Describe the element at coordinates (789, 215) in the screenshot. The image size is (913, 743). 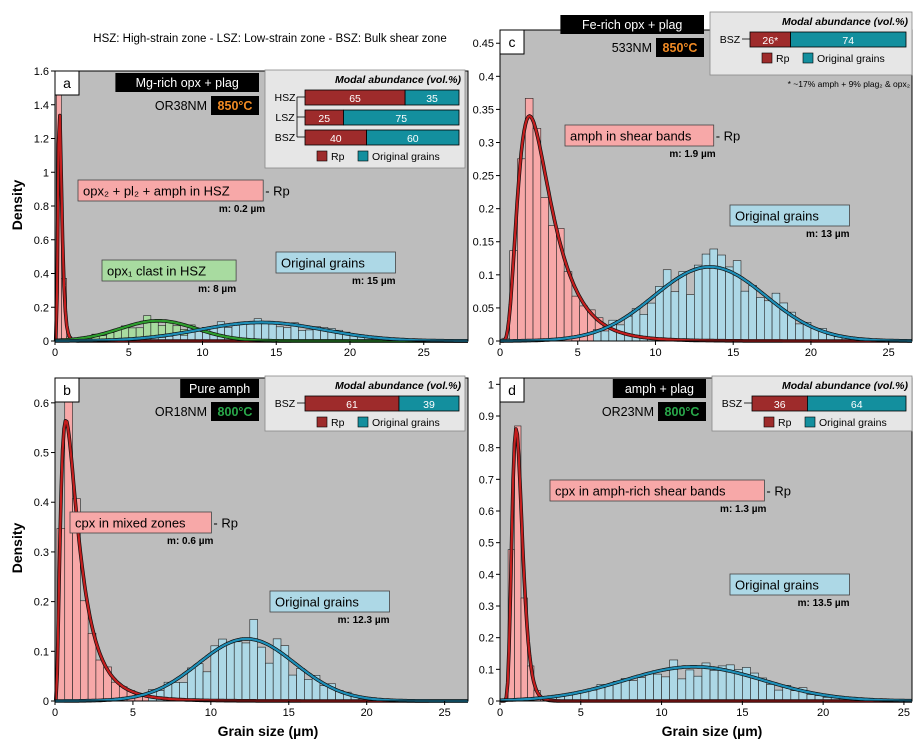
I see `series-label-box-c-orig` at that location.